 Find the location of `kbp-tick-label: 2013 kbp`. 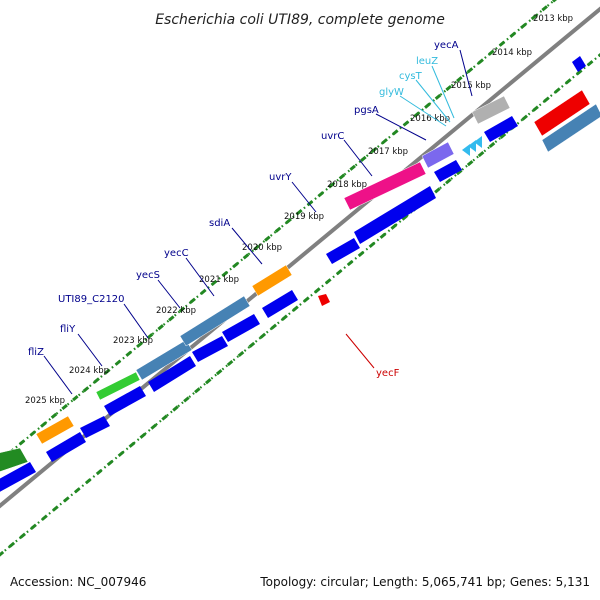

kbp-tick-label: 2013 kbp is located at coordinates (553, 19).